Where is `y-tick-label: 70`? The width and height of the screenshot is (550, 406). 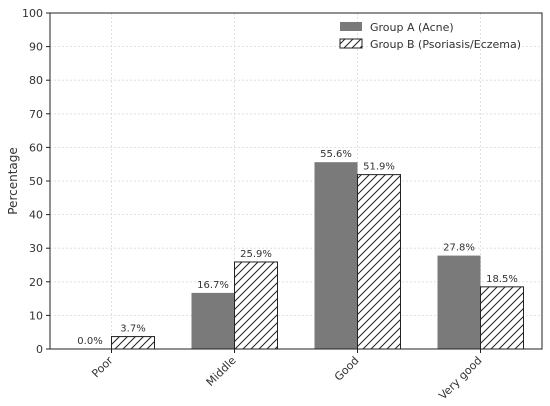 y-tick-label: 70 is located at coordinates (36, 114).